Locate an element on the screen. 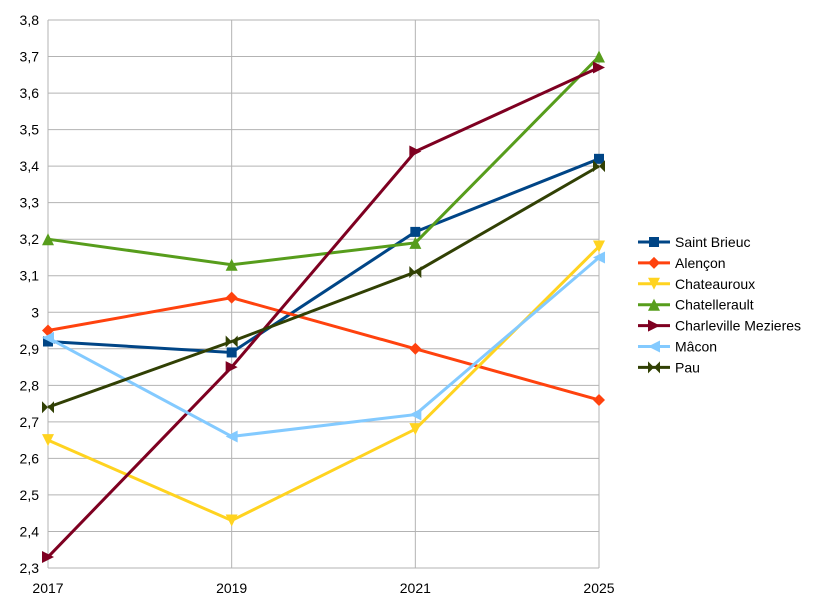  x-tick-label: 2025 is located at coordinates (598, 588).